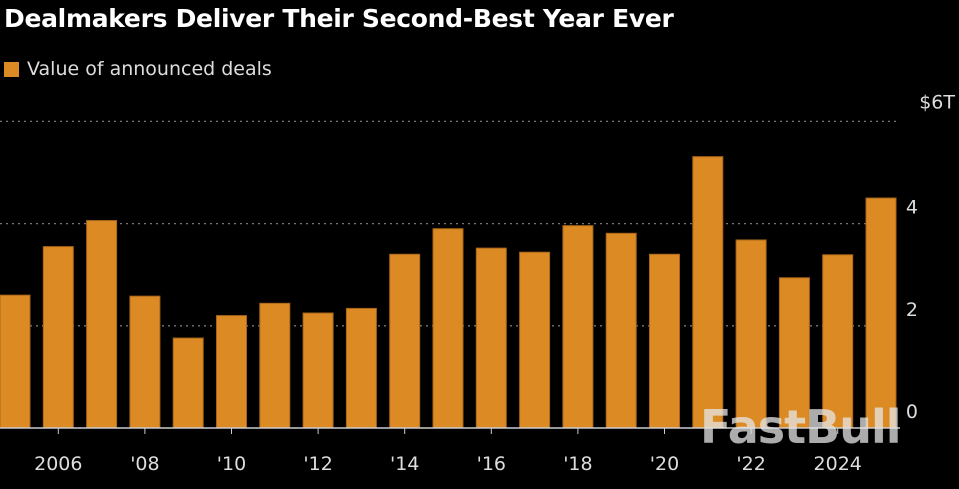 The width and height of the screenshot is (959, 489). I want to click on bar-2005, so click(15, 361).